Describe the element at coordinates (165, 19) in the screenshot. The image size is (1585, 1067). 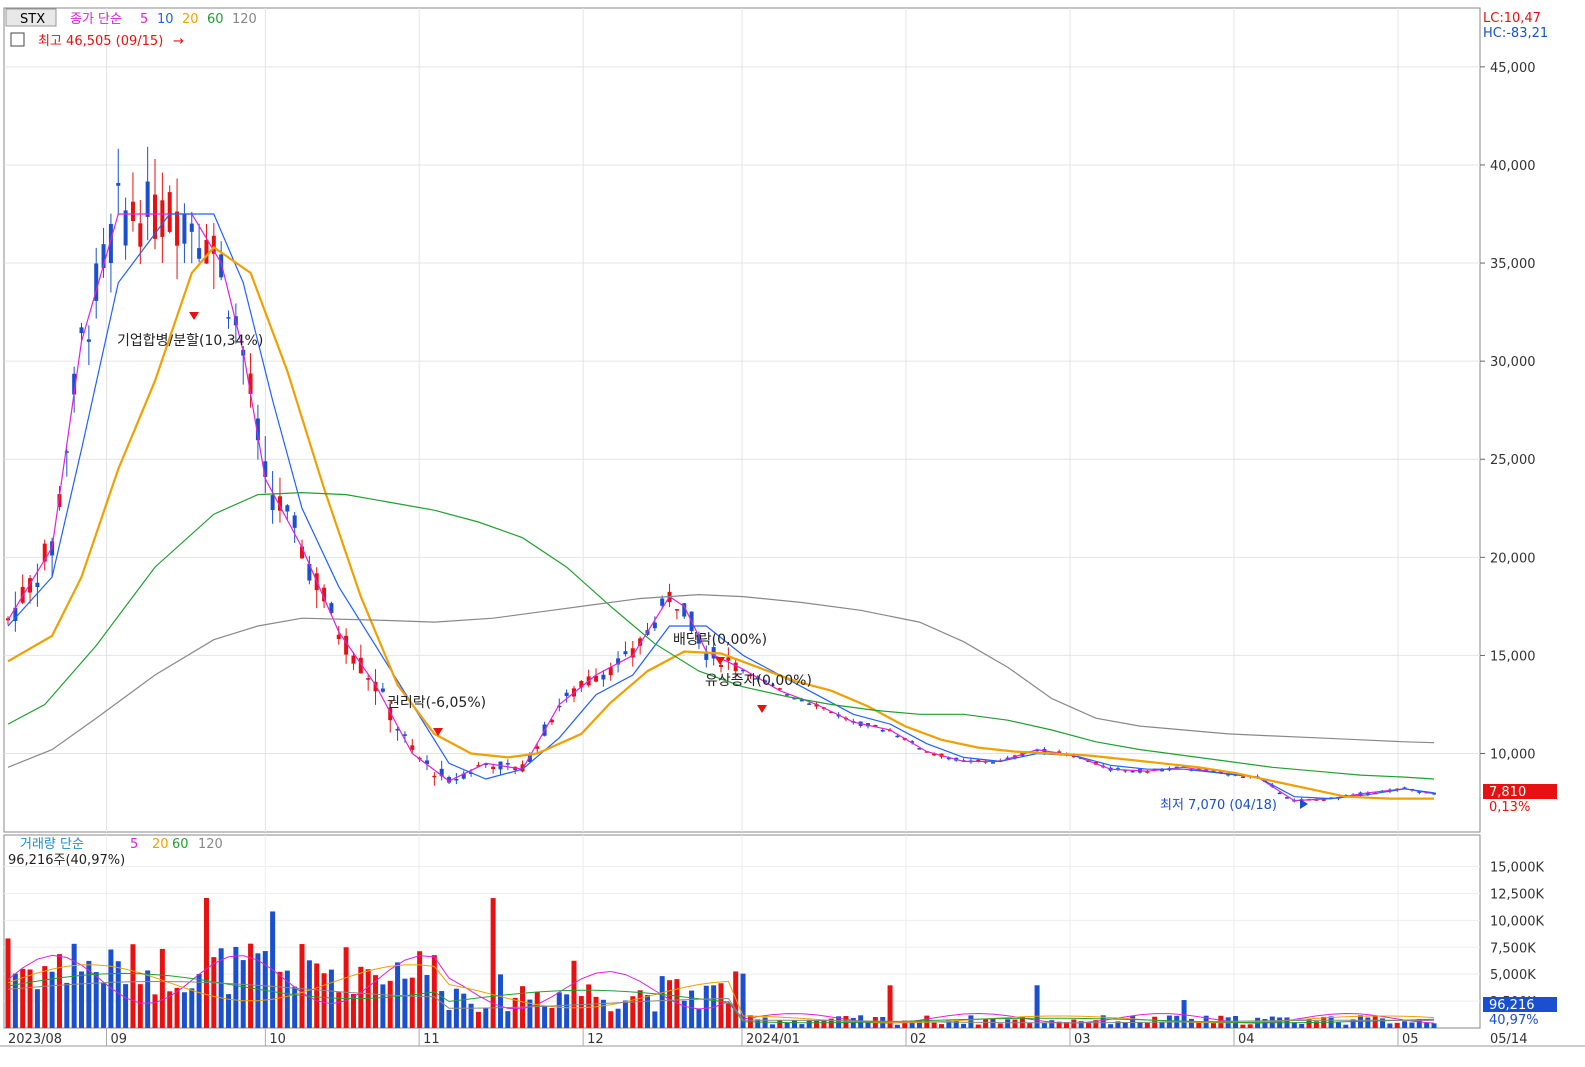
I see `ma-legend-period: 10` at that location.